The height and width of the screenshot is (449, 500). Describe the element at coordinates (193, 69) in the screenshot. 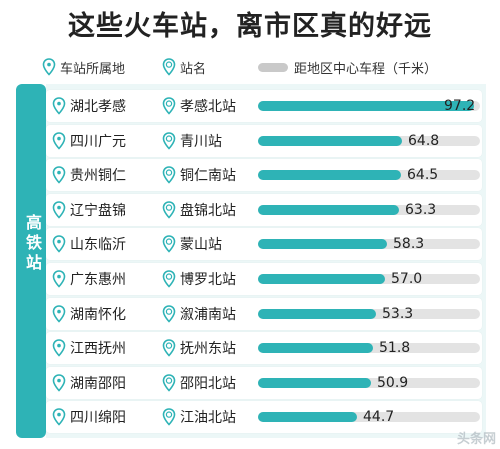

I see `legend-station-label: 站名` at that location.